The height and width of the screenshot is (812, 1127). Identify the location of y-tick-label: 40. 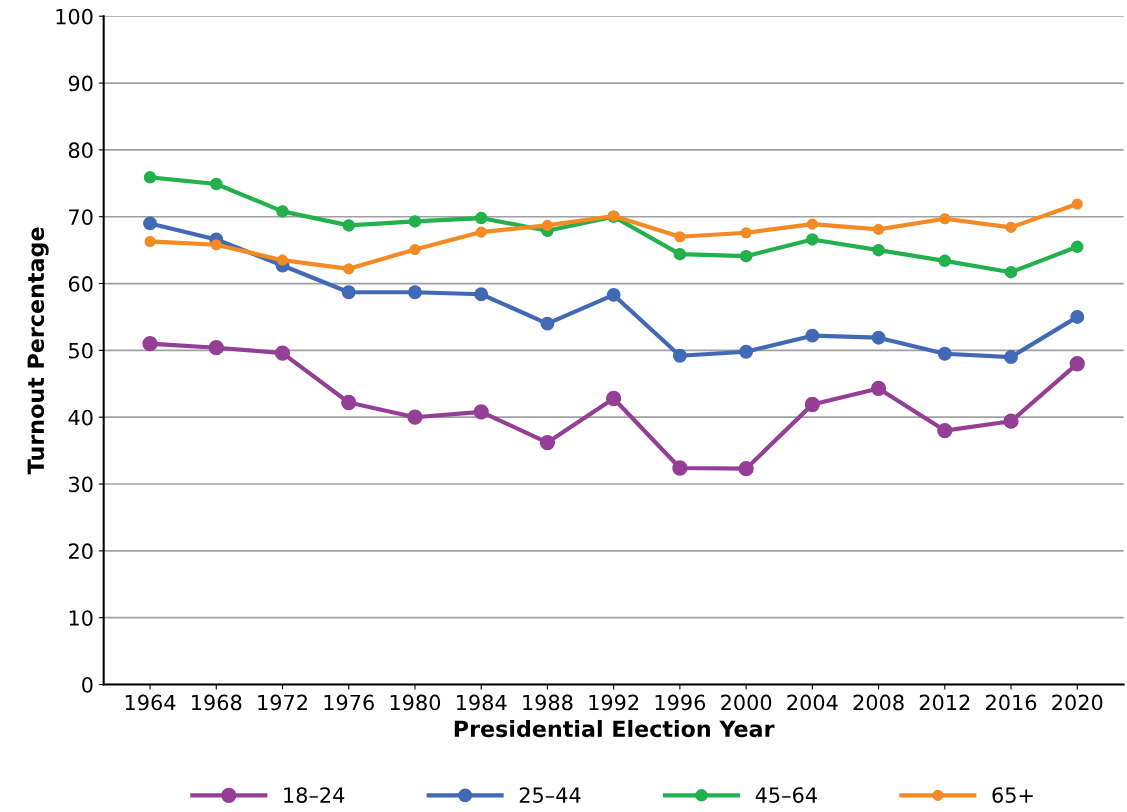
(80, 417).